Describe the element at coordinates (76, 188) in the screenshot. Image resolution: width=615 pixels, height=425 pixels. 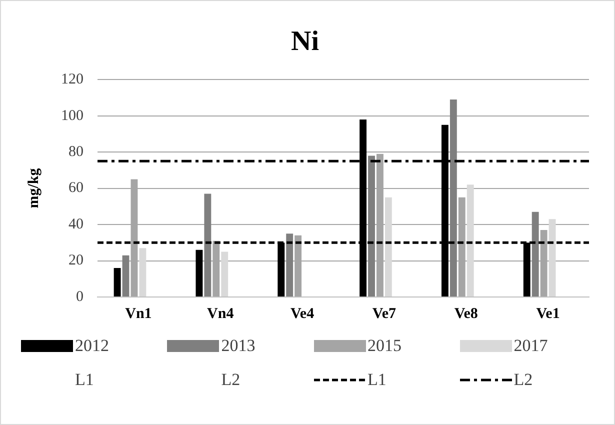
I see `y-tick-label: 60` at that location.